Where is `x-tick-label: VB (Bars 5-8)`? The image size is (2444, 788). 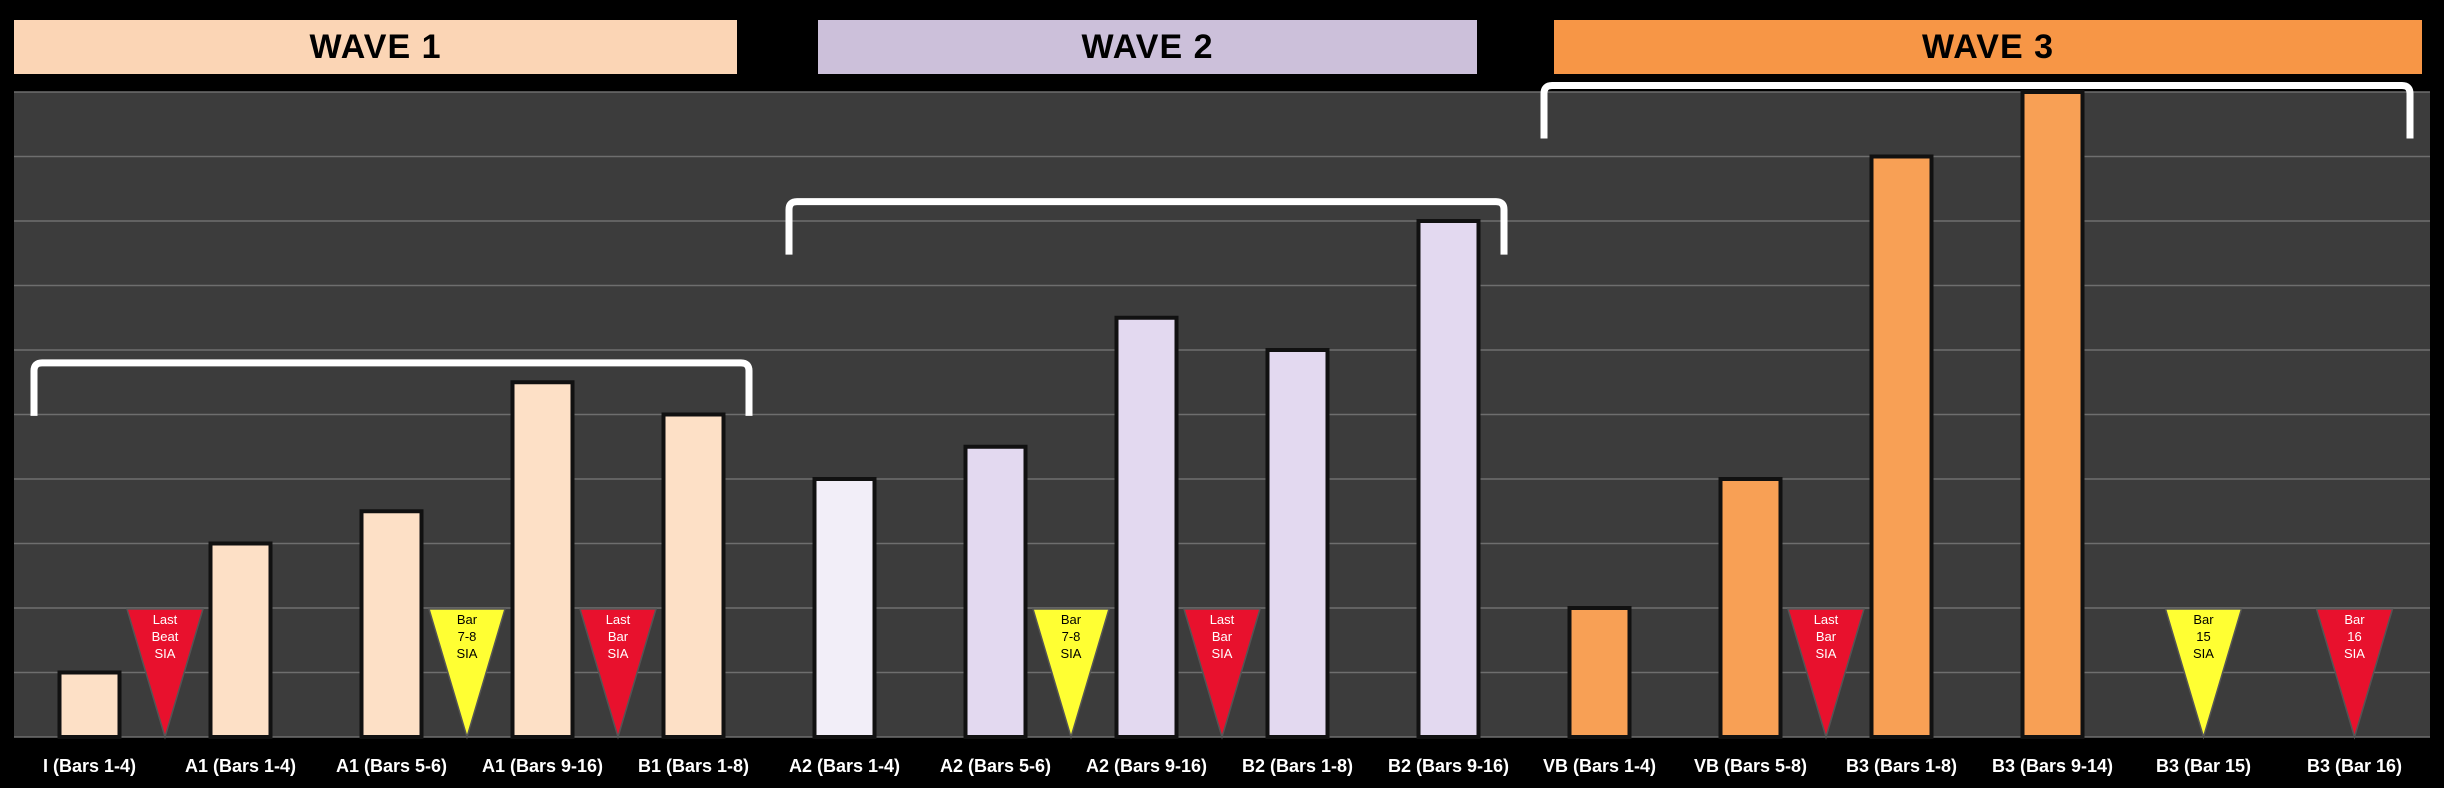
x-tick-label: VB (Bars 5-8) is located at coordinates (1750, 766).